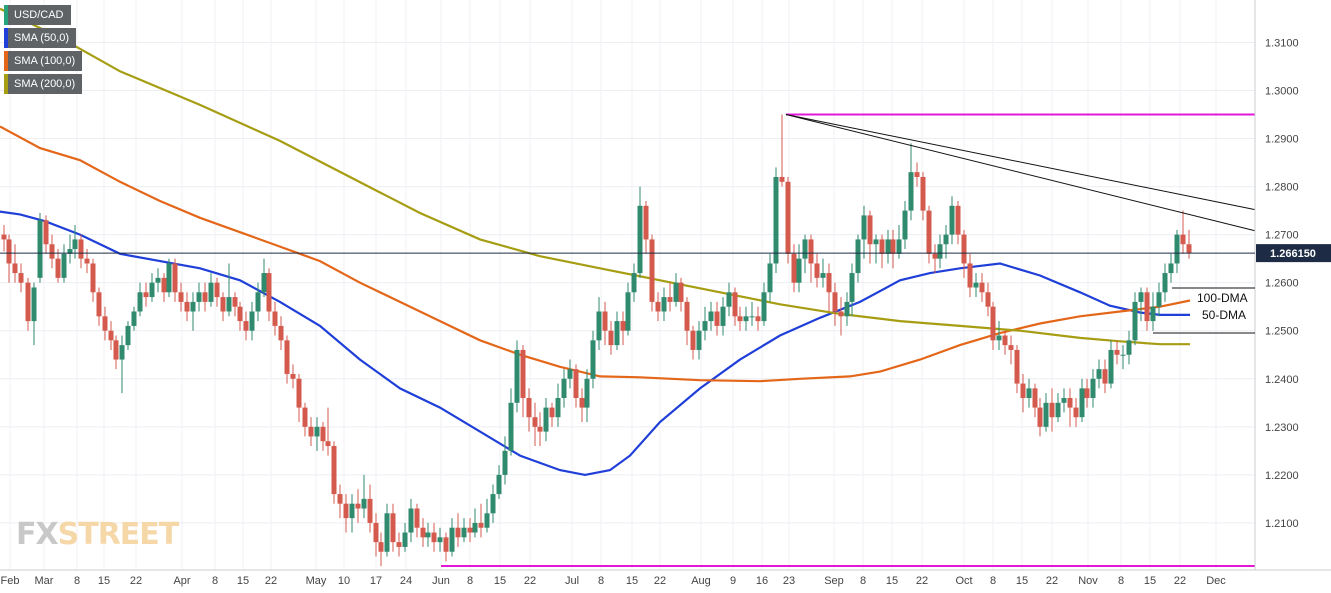  I want to click on trendline-upper, so click(1020, 162).